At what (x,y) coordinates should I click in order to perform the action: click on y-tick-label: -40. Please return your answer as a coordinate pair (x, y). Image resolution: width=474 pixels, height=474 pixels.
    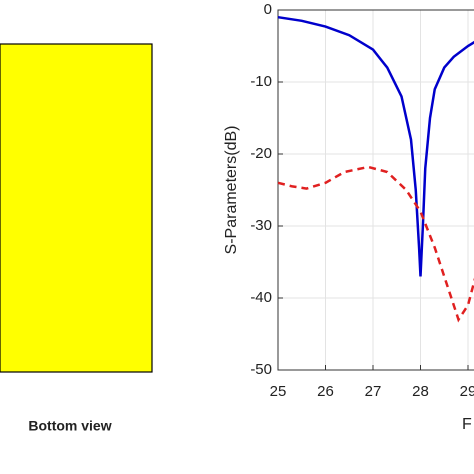
    Looking at the image, I should click on (261, 297).